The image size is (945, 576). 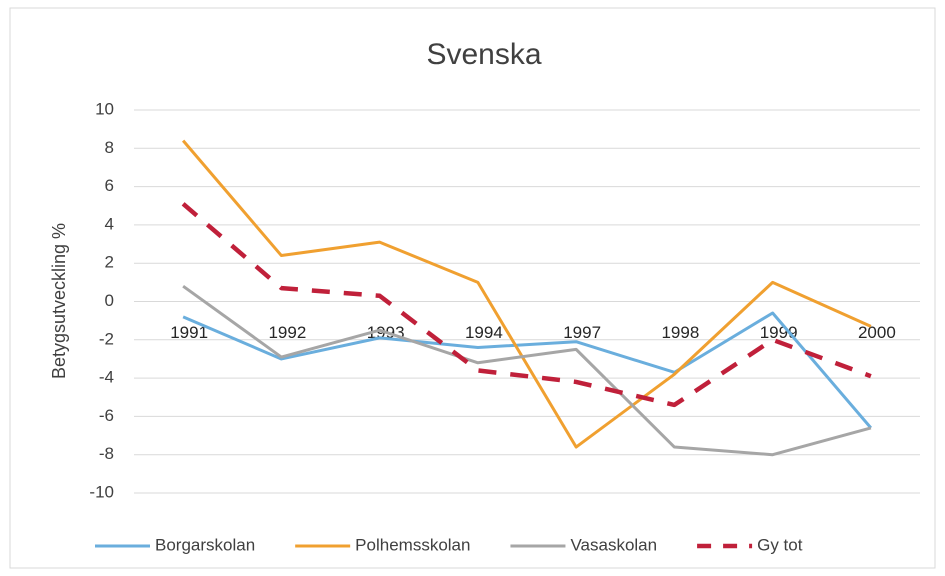 What do you see at coordinates (205, 544) in the screenshot?
I see `legend-label: Borgarskolan` at bounding box center [205, 544].